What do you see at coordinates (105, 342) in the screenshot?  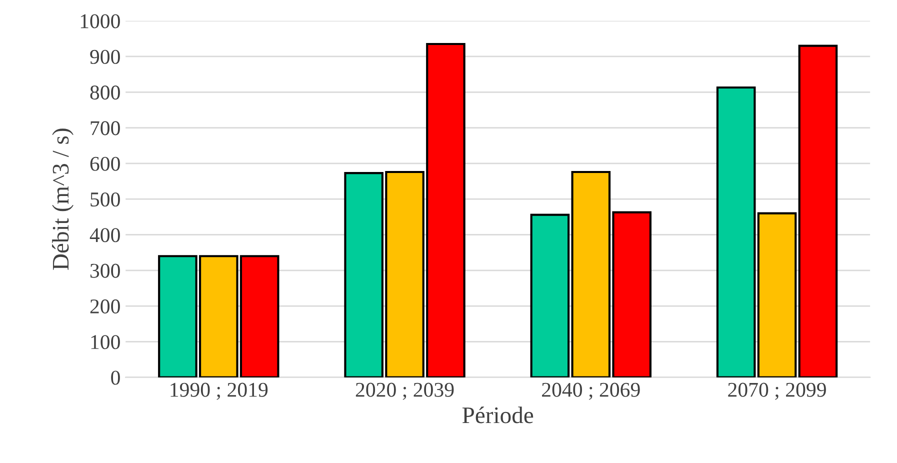 I see `y-tick-label: 100` at bounding box center [105, 342].